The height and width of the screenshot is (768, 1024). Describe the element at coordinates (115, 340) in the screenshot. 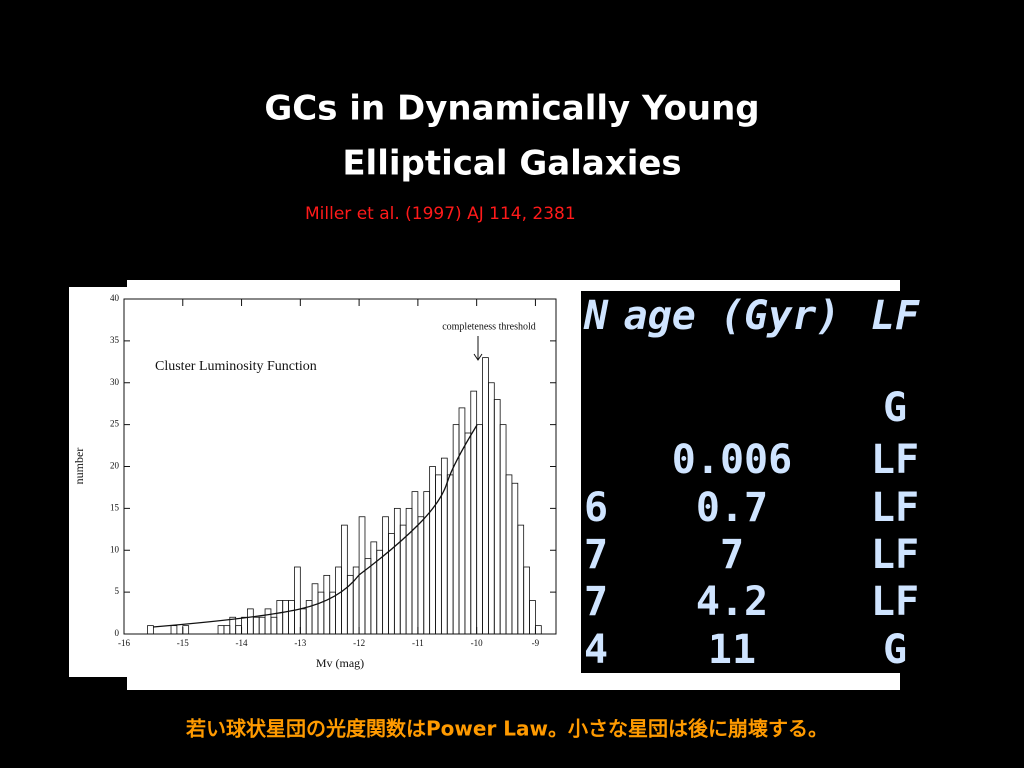

I see `y-tick-label: 35` at that location.